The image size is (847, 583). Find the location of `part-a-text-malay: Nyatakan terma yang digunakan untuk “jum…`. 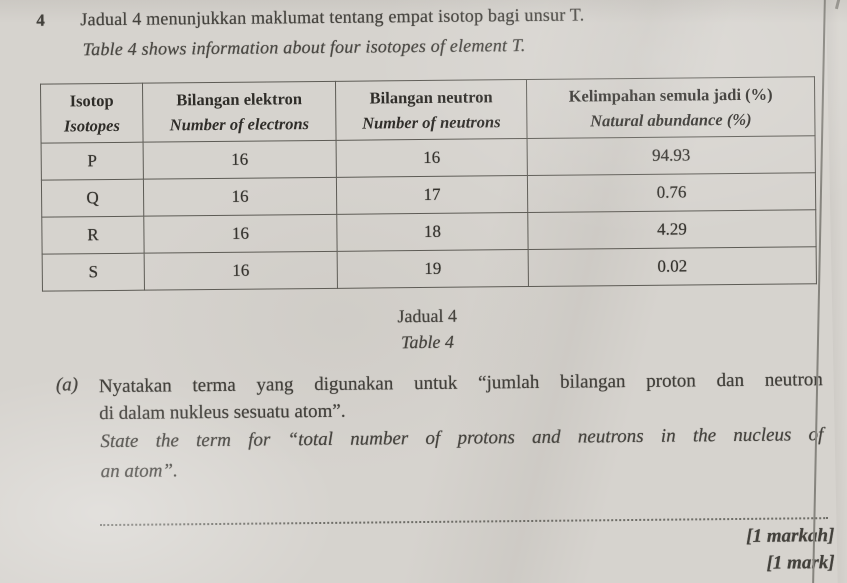

part-a-text-malay: Nyatakan terma yang digunakan untuk “jum… is located at coordinates (461, 396).